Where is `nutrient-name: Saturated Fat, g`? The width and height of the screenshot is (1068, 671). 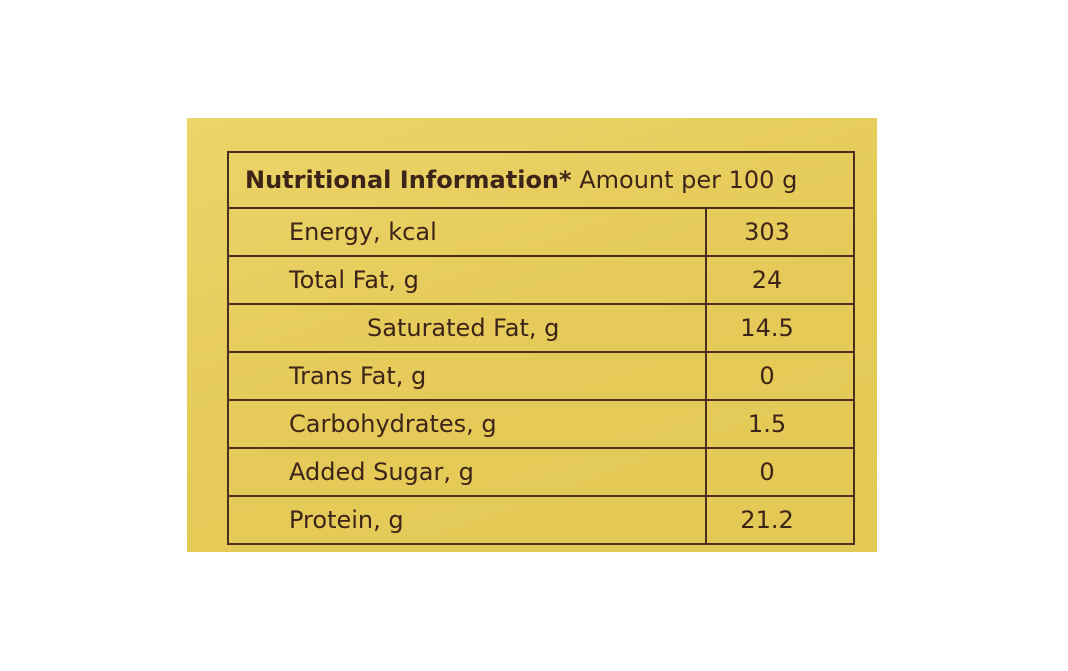 nutrient-name: Saturated Fat, g is located at coordinates (467, 328).